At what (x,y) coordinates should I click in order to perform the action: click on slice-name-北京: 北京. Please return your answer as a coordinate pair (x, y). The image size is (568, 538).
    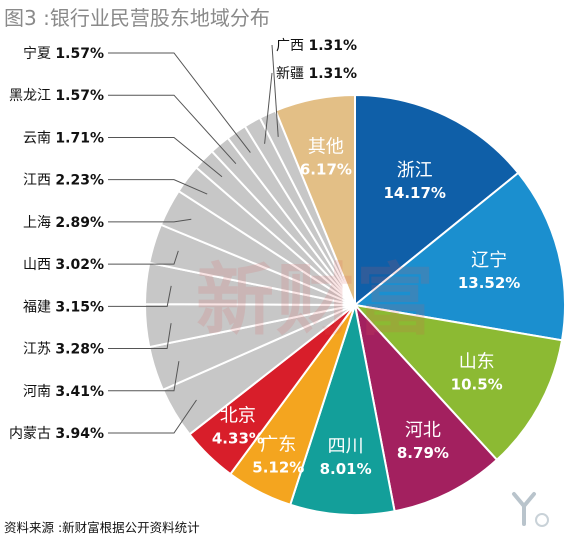
    Looking at the image, I should click on (238, 416).